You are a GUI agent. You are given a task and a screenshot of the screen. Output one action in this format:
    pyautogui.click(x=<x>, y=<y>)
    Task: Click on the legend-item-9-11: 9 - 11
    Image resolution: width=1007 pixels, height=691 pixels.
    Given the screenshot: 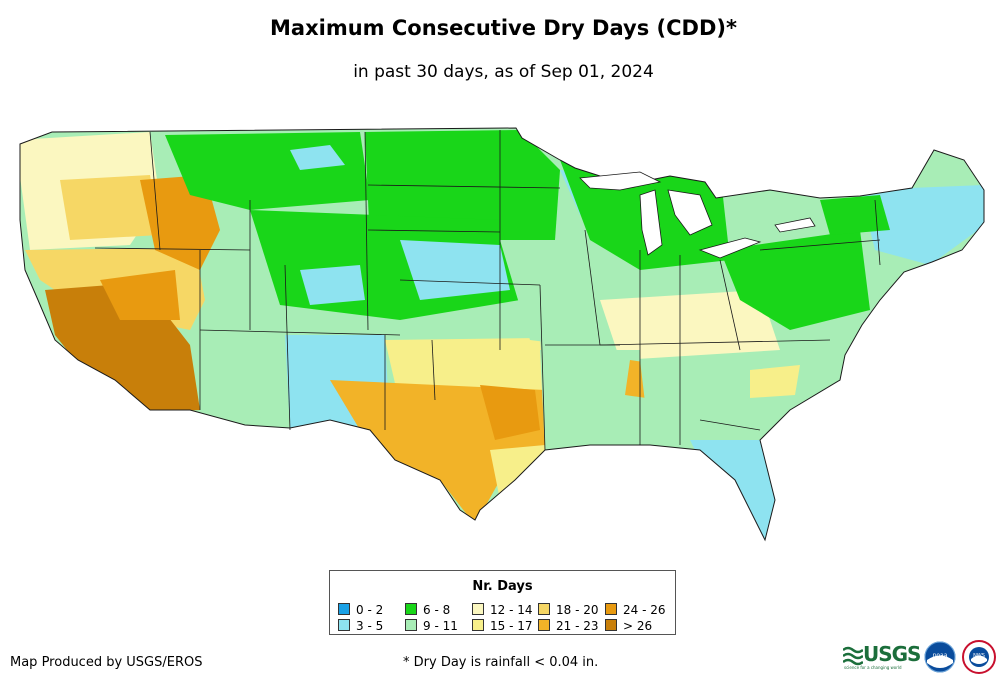 What is the action you would take?
    pyautogui.click(x=431, y=625)
    